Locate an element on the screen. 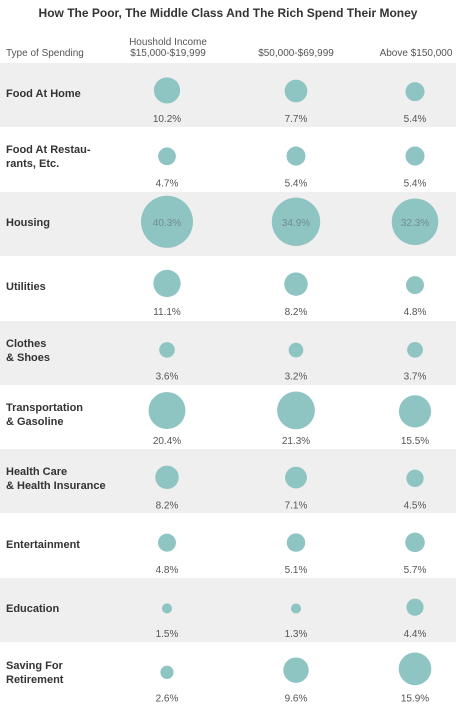  value-label-food-at-home-col2: 7.7% is located at coordinates (296, 119).